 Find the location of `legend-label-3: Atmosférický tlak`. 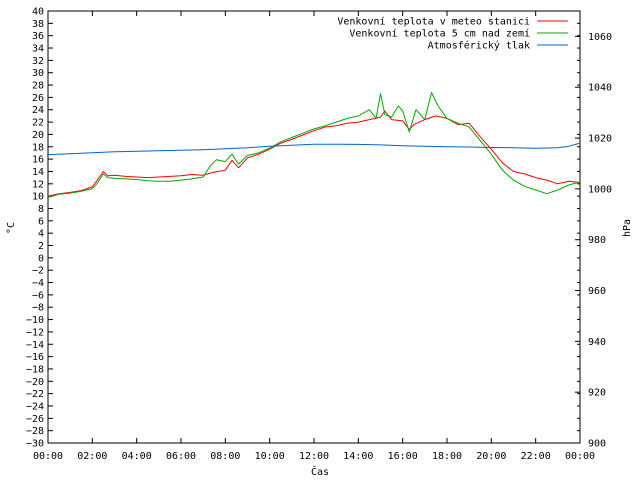

legend-label-3: Atmosférický tlak is located at coordinates (479, 46).